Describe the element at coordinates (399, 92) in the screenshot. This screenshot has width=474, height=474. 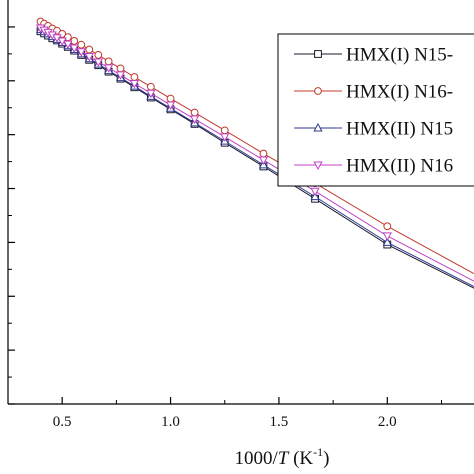
I see `legend-label: HMX(I) N16-` at that location.